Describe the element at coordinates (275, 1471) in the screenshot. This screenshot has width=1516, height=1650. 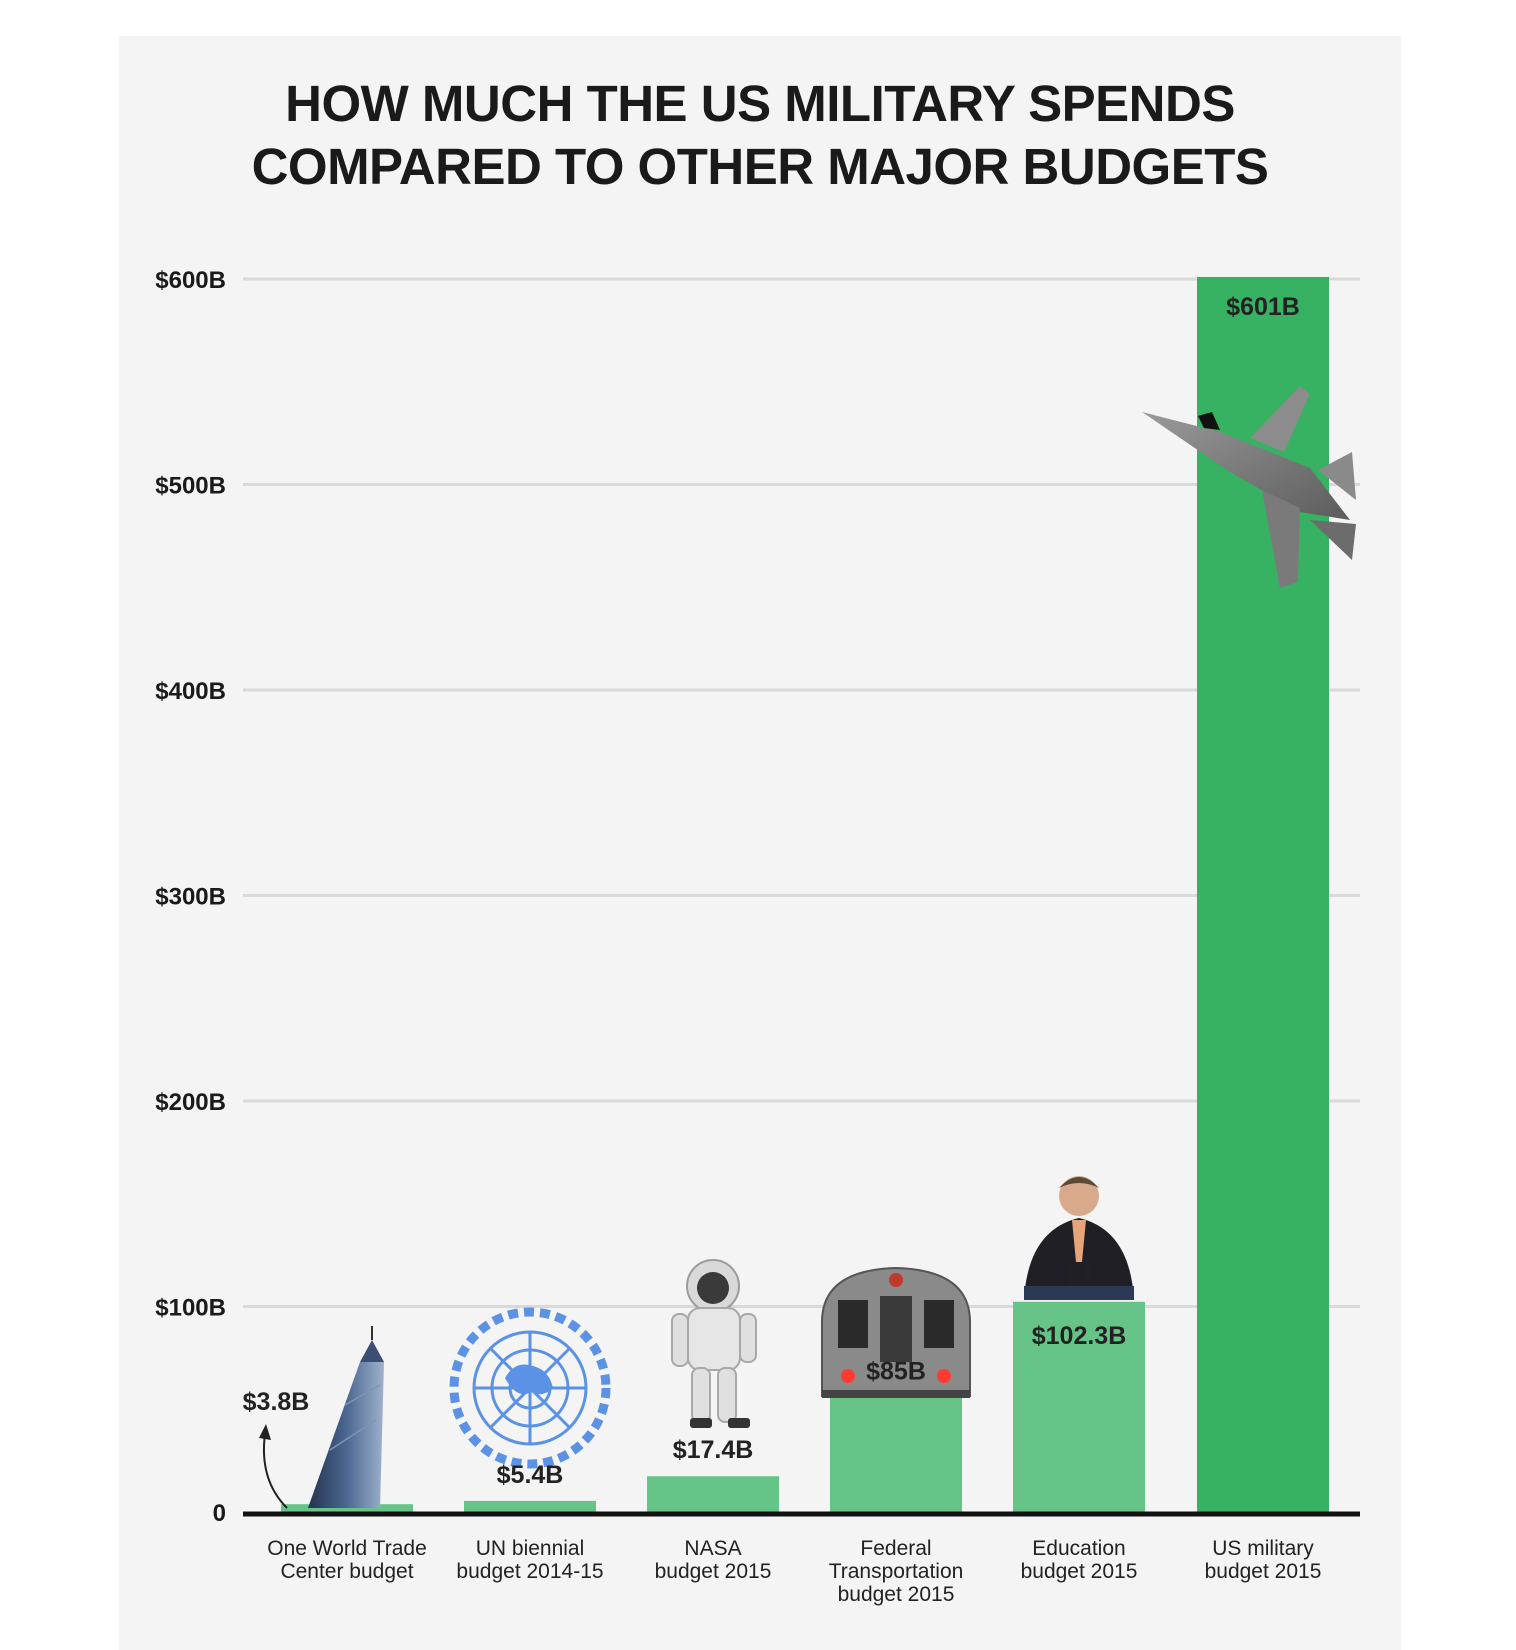
I see `arrow-icon` at that location.